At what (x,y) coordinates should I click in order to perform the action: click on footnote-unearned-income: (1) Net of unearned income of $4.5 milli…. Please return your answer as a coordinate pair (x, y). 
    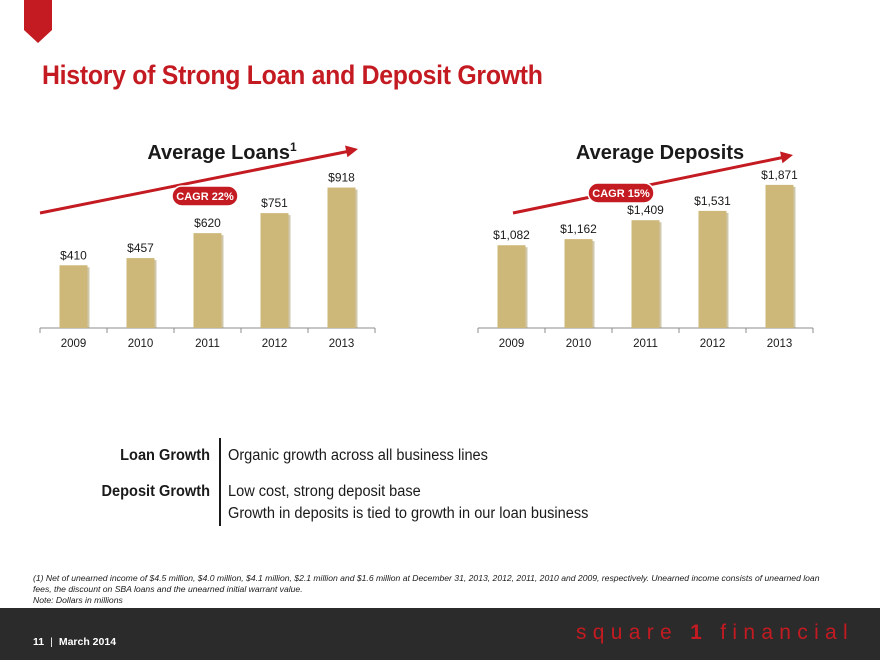
    Looking at the image, I should click on (426, 583).